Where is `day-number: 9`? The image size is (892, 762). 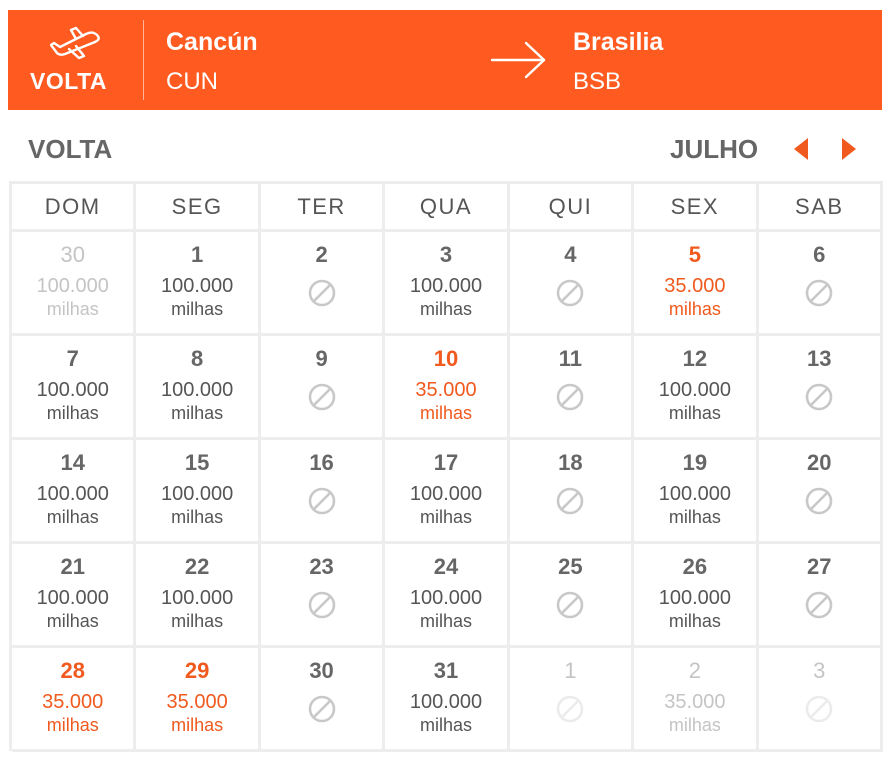
day-number: 9 is located at coordinates (321, 358).